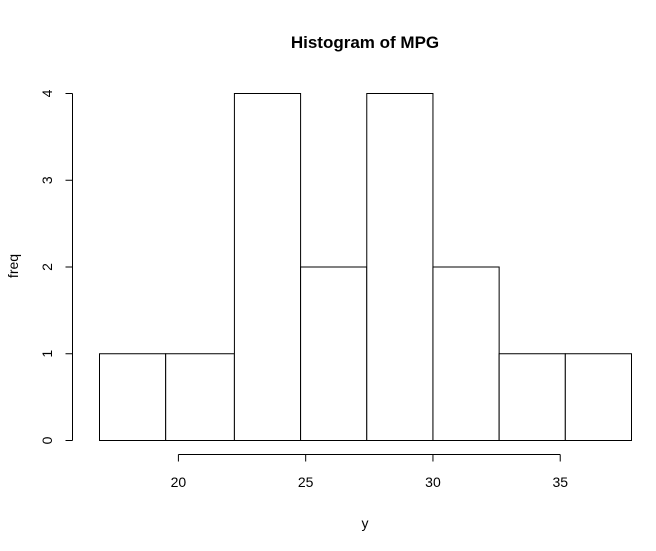 The width and height of the screenshot is (656, 551). Describe the element at coordinates (179, 482) in the screenshot. I see `x-tick-label: 20` at that location.